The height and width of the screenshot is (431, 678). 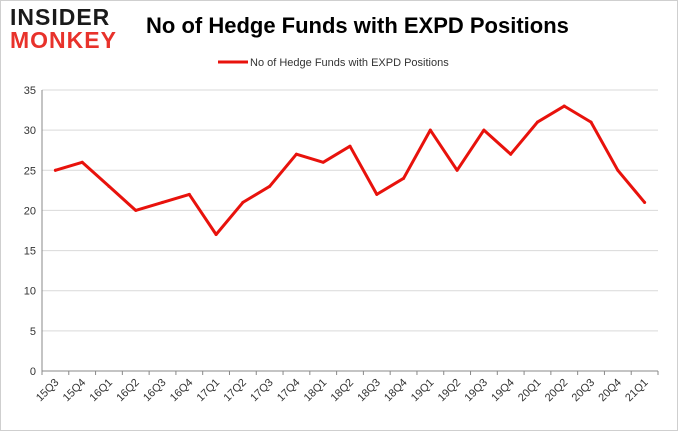 What do you see at coordinates (30, 171) in the screenshot?
I see `y-tick-label: 25` at bounding box center [30, 171].